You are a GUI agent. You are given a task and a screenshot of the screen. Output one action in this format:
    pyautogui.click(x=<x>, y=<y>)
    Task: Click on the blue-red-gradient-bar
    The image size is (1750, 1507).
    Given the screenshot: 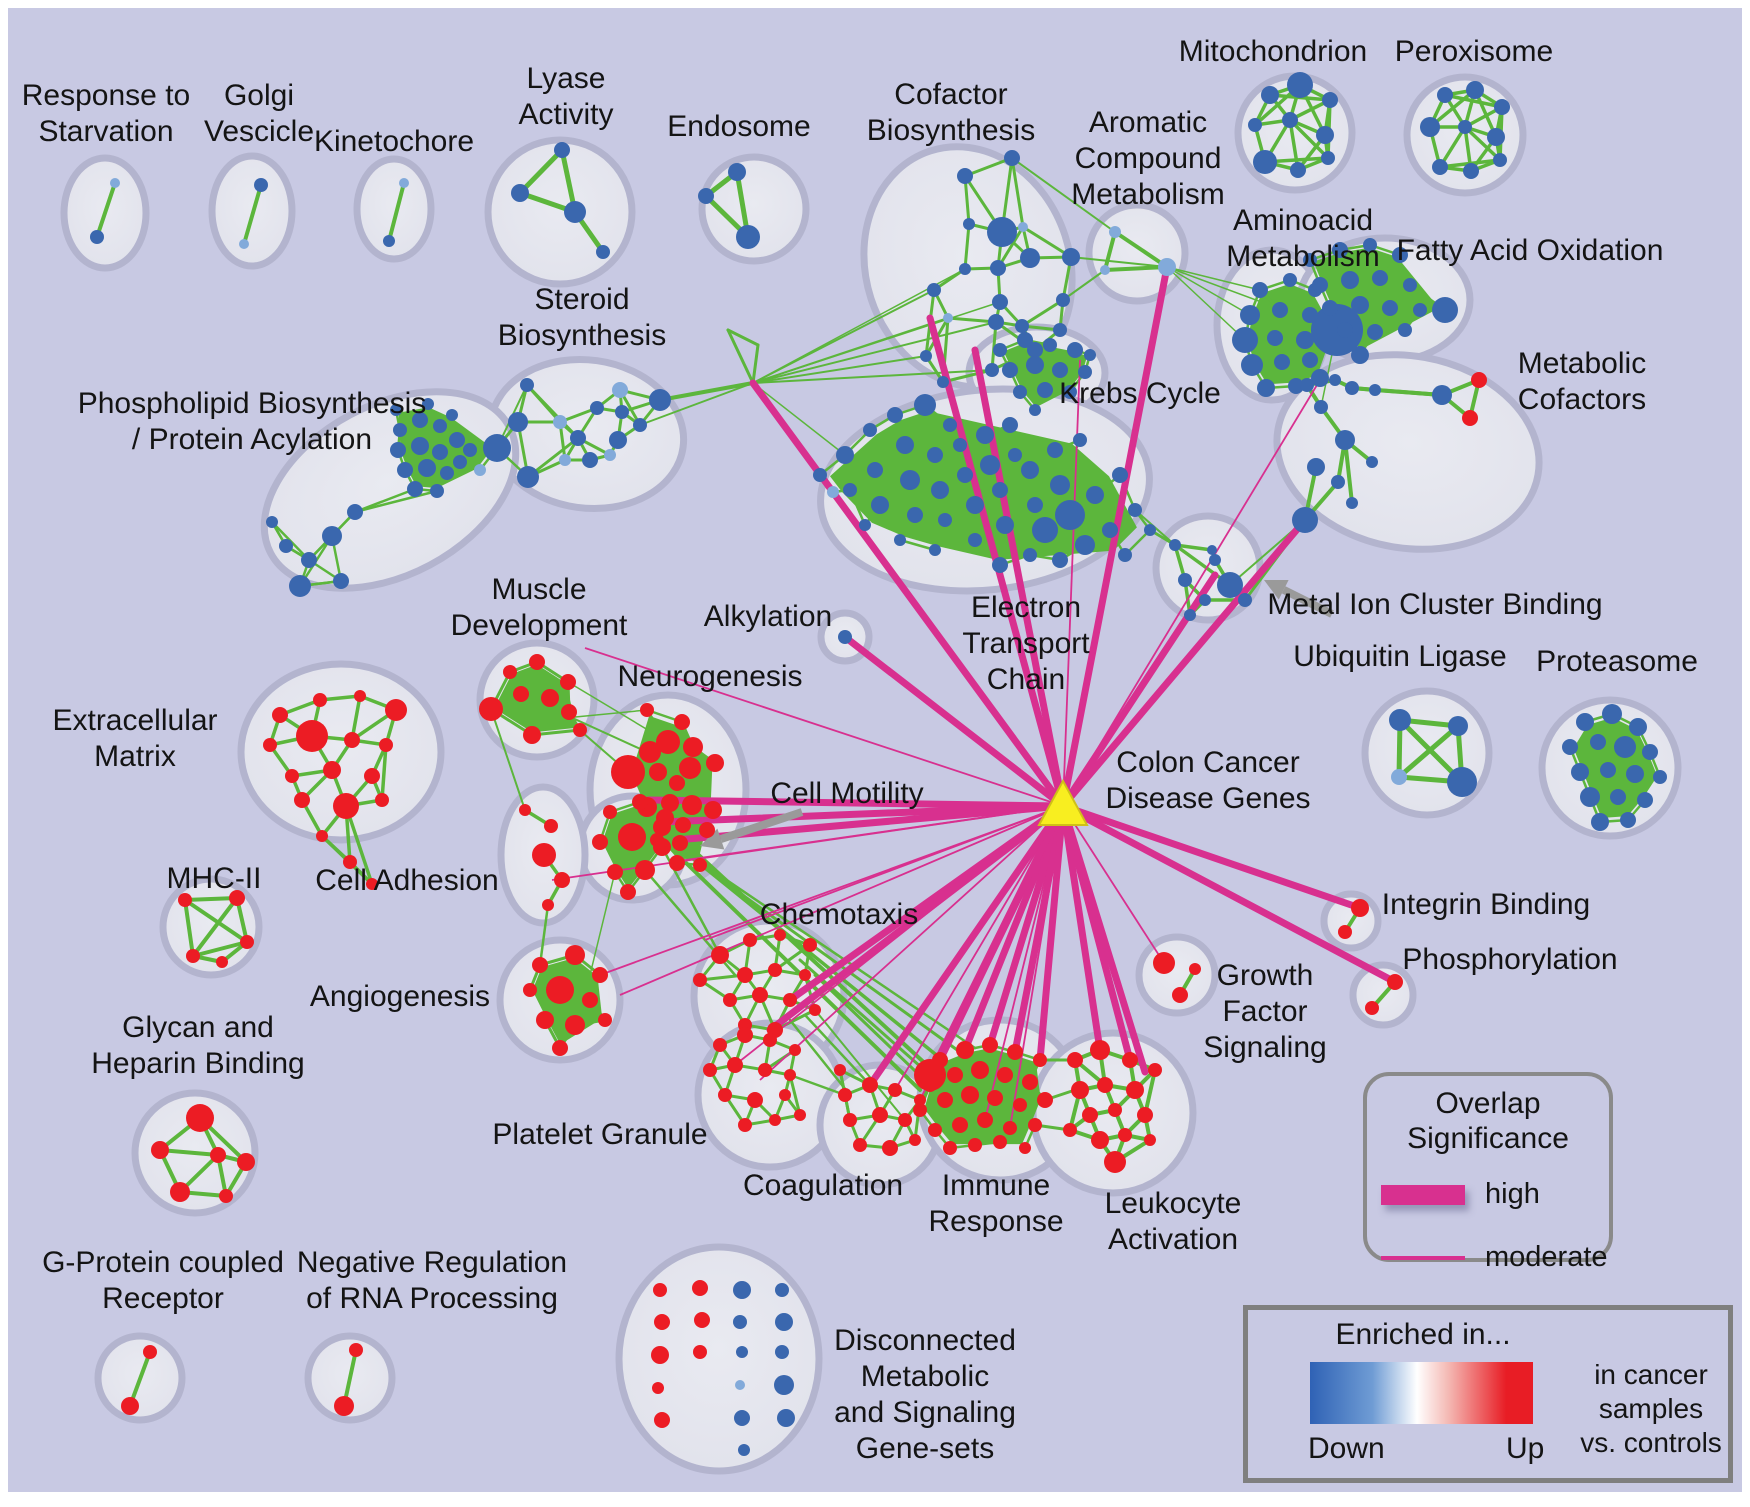 What is the action you would take?
    pyautogui.click(x=1421, y=1393)
    